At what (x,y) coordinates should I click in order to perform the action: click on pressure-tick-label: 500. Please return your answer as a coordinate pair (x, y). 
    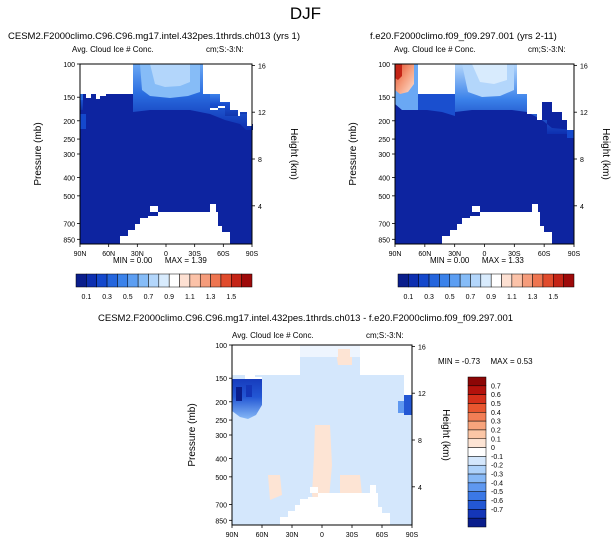
    Looking at the image, I should click on (221, 478).